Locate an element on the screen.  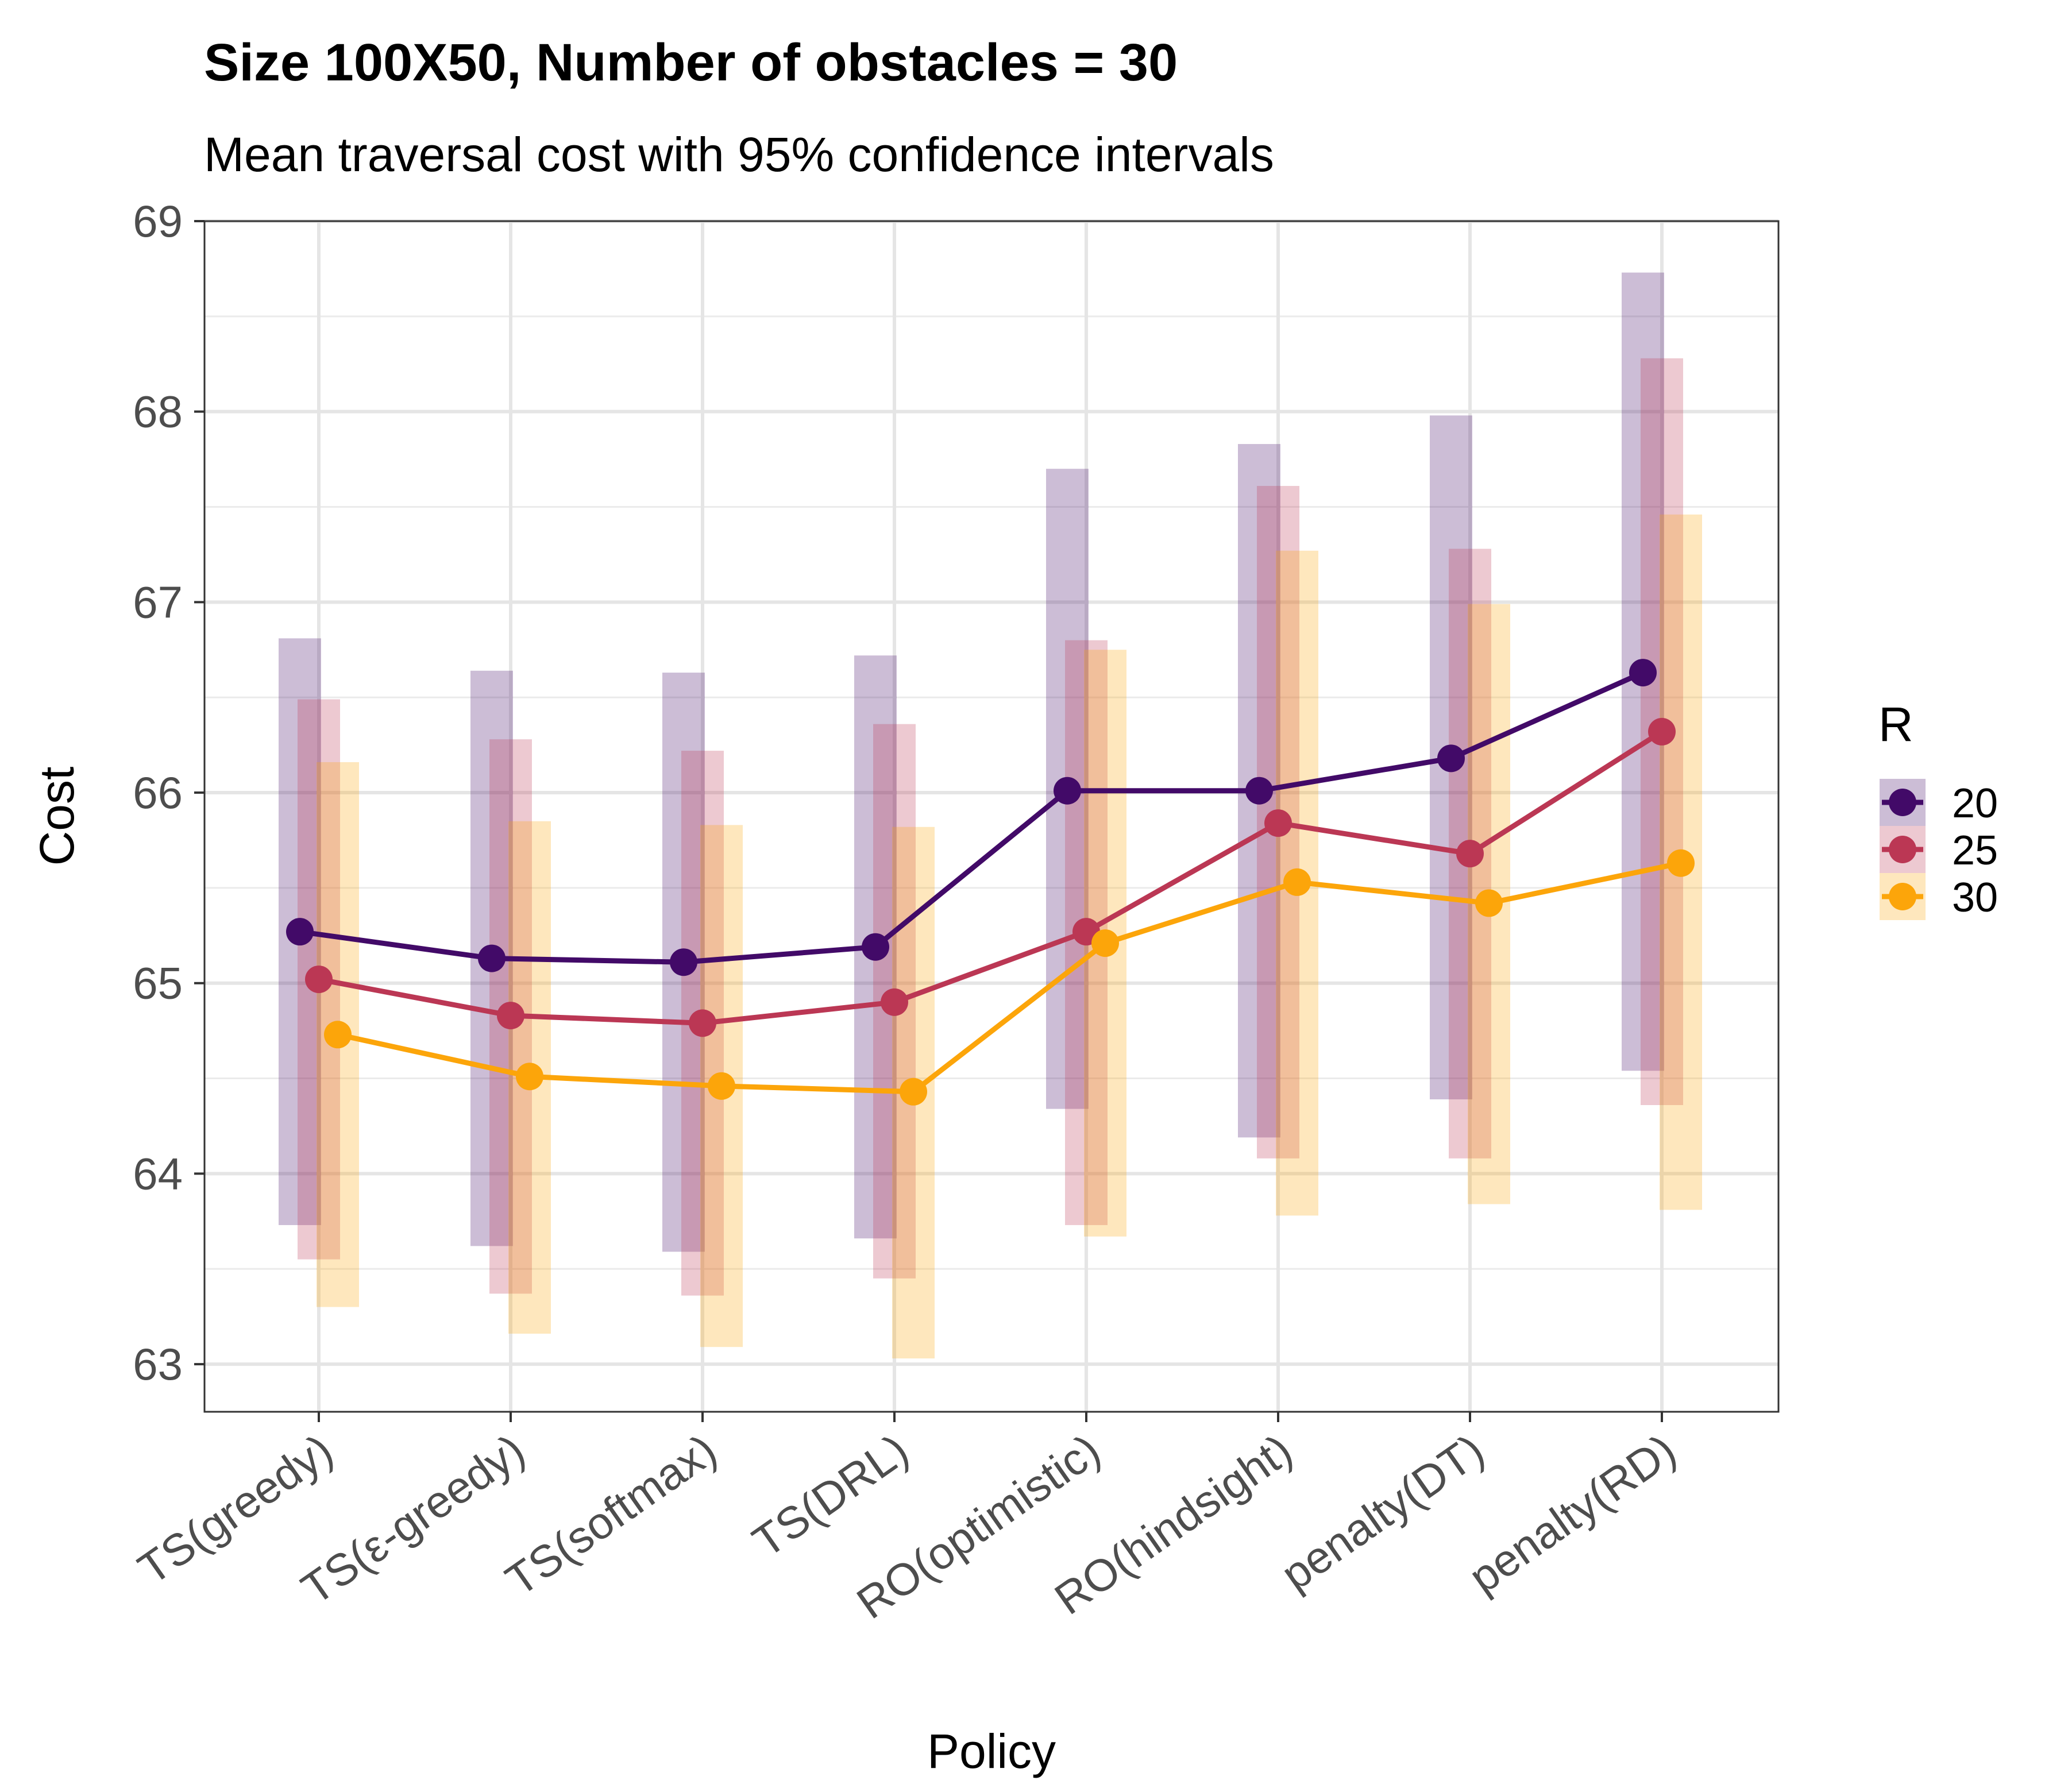
x-tick-label: TS(DRL) is located at coordinates (830, 1495).